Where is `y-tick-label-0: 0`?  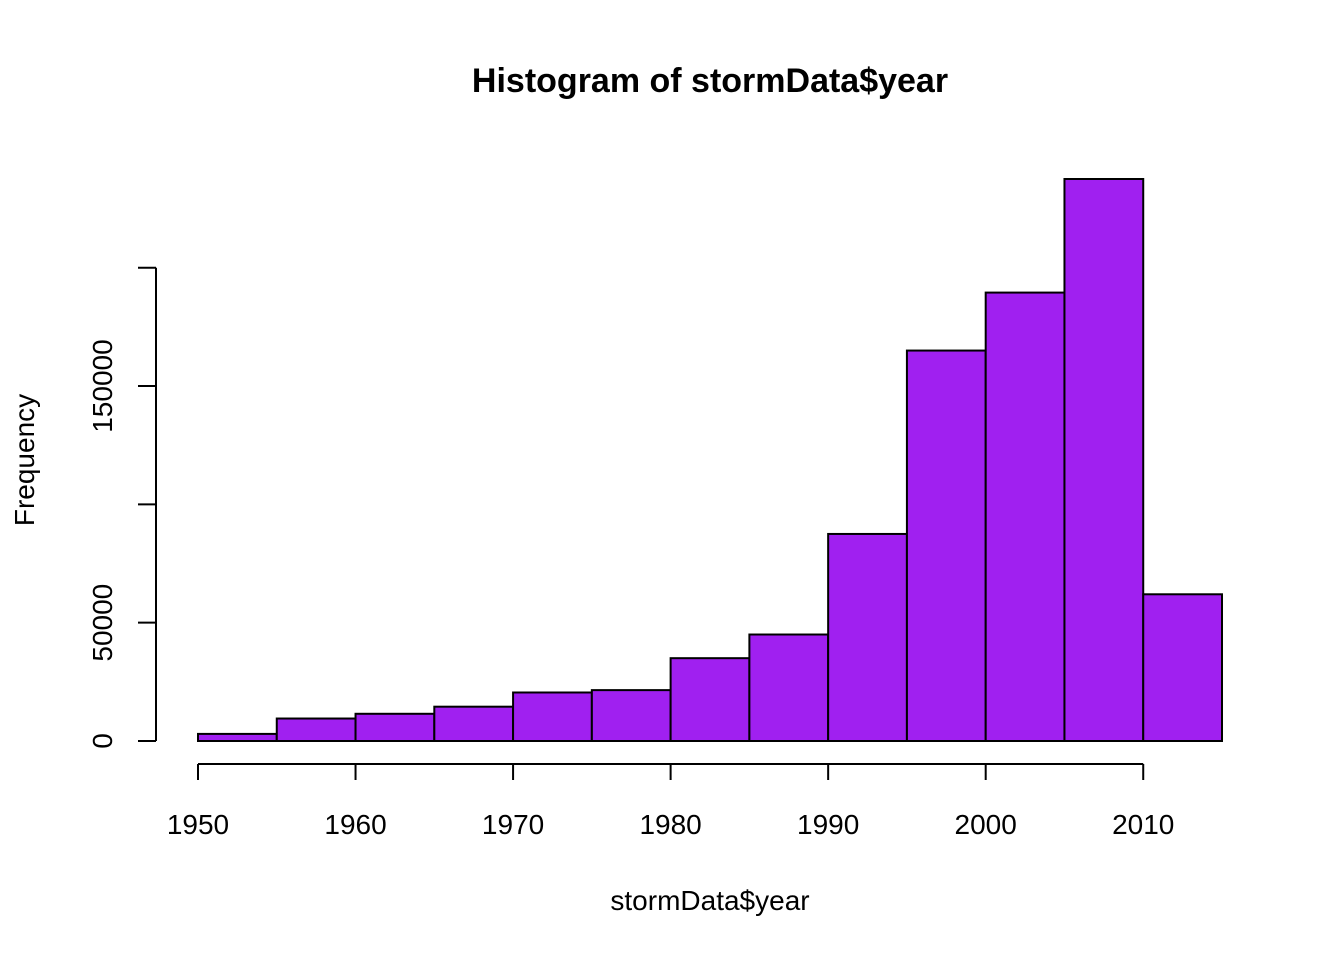
y-tick-label-0: 0 is located at coordinates (102, 741).